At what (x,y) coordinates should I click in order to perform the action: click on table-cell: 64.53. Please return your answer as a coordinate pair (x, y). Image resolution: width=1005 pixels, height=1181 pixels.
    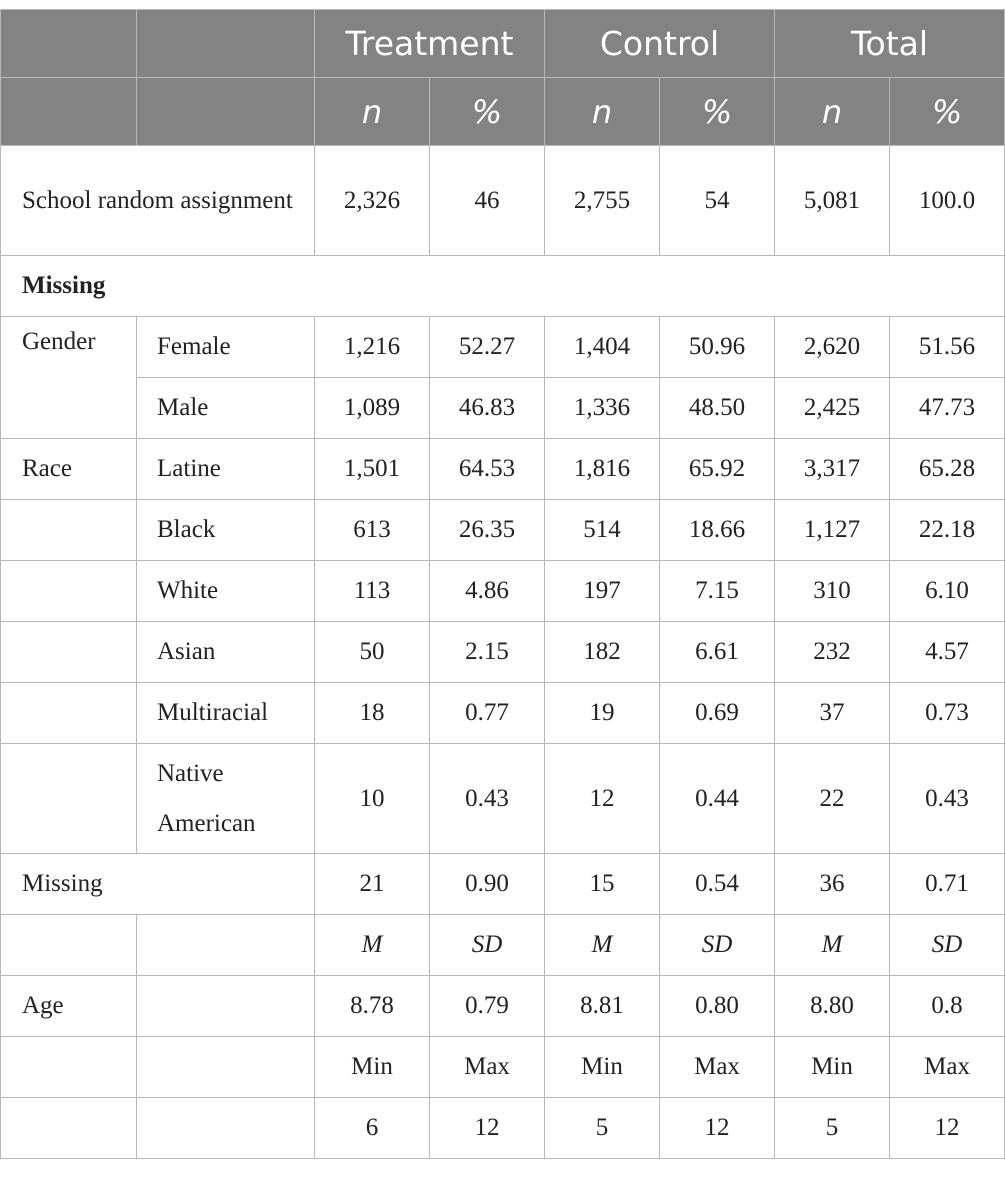
    Looking at the image, I should click on (487, 469).